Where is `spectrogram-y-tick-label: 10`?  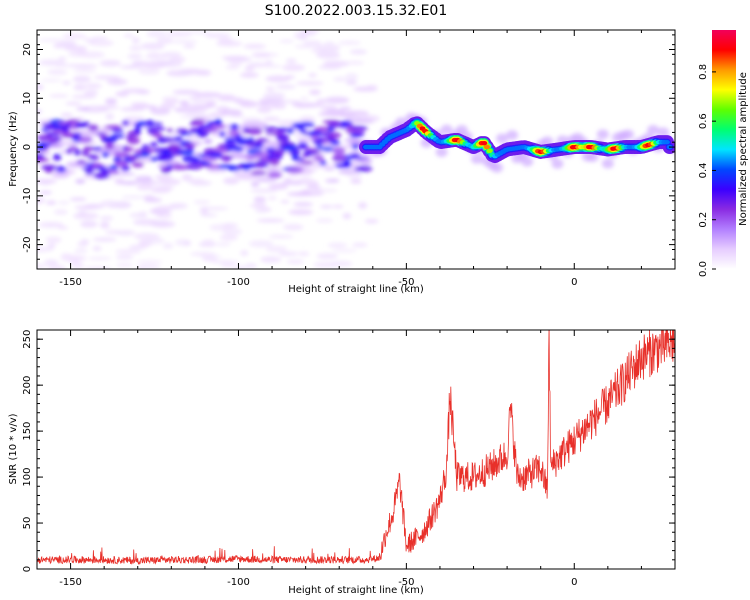 spectrogram-y-tick-label: 10 is located at coordinates (27, 98).